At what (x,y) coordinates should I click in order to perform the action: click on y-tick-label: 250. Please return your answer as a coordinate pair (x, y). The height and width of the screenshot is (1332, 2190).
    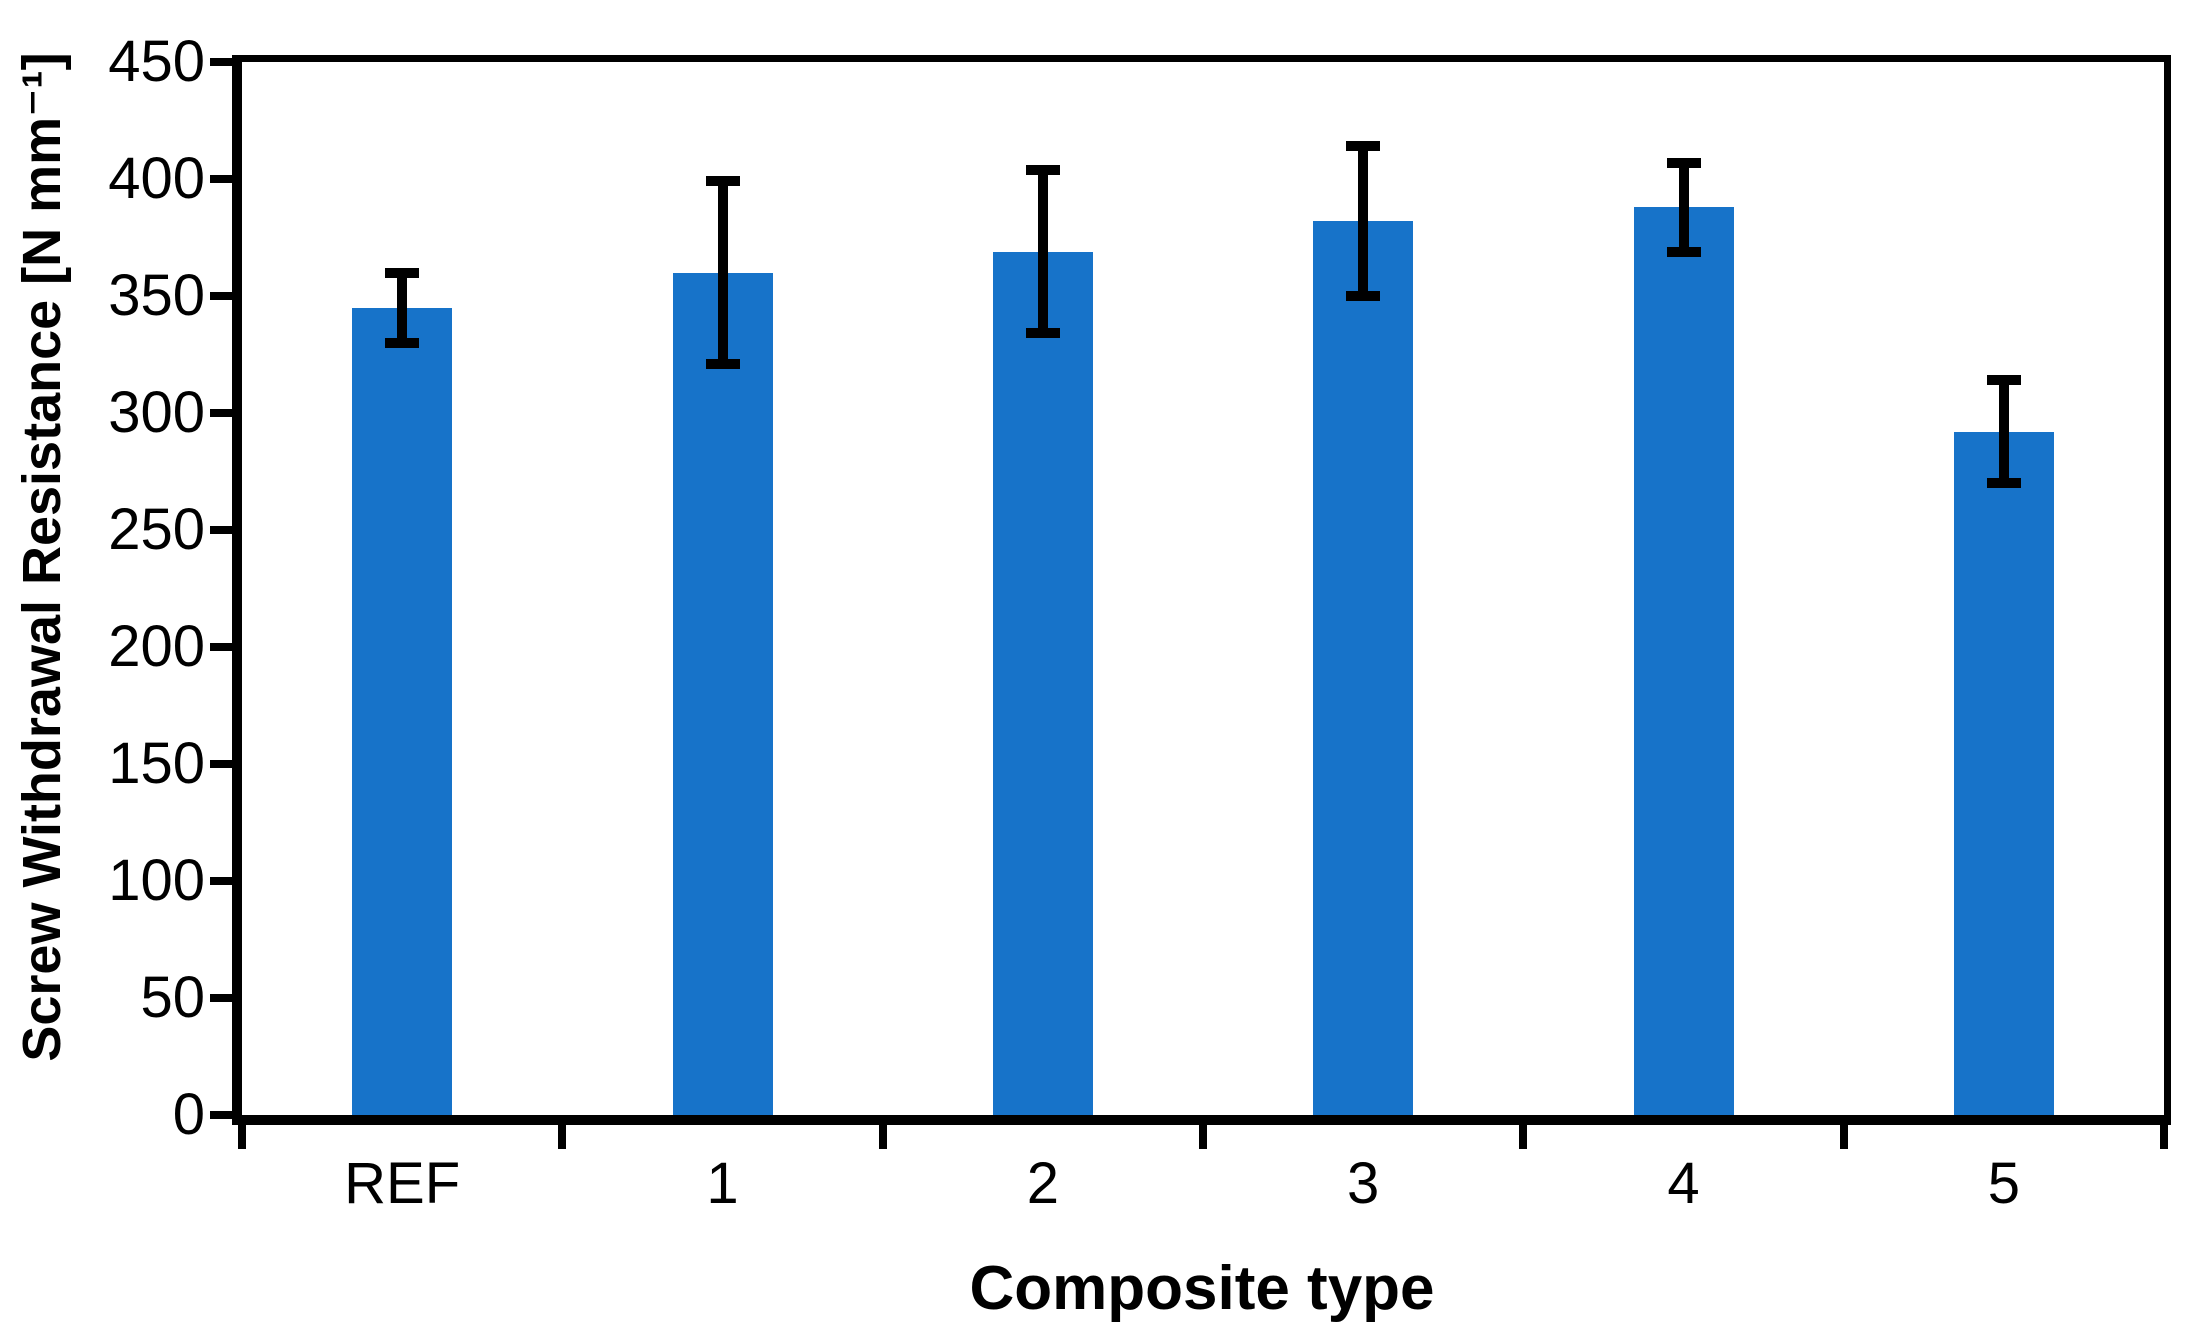
    Looking at the image, I should click on (156, 529).